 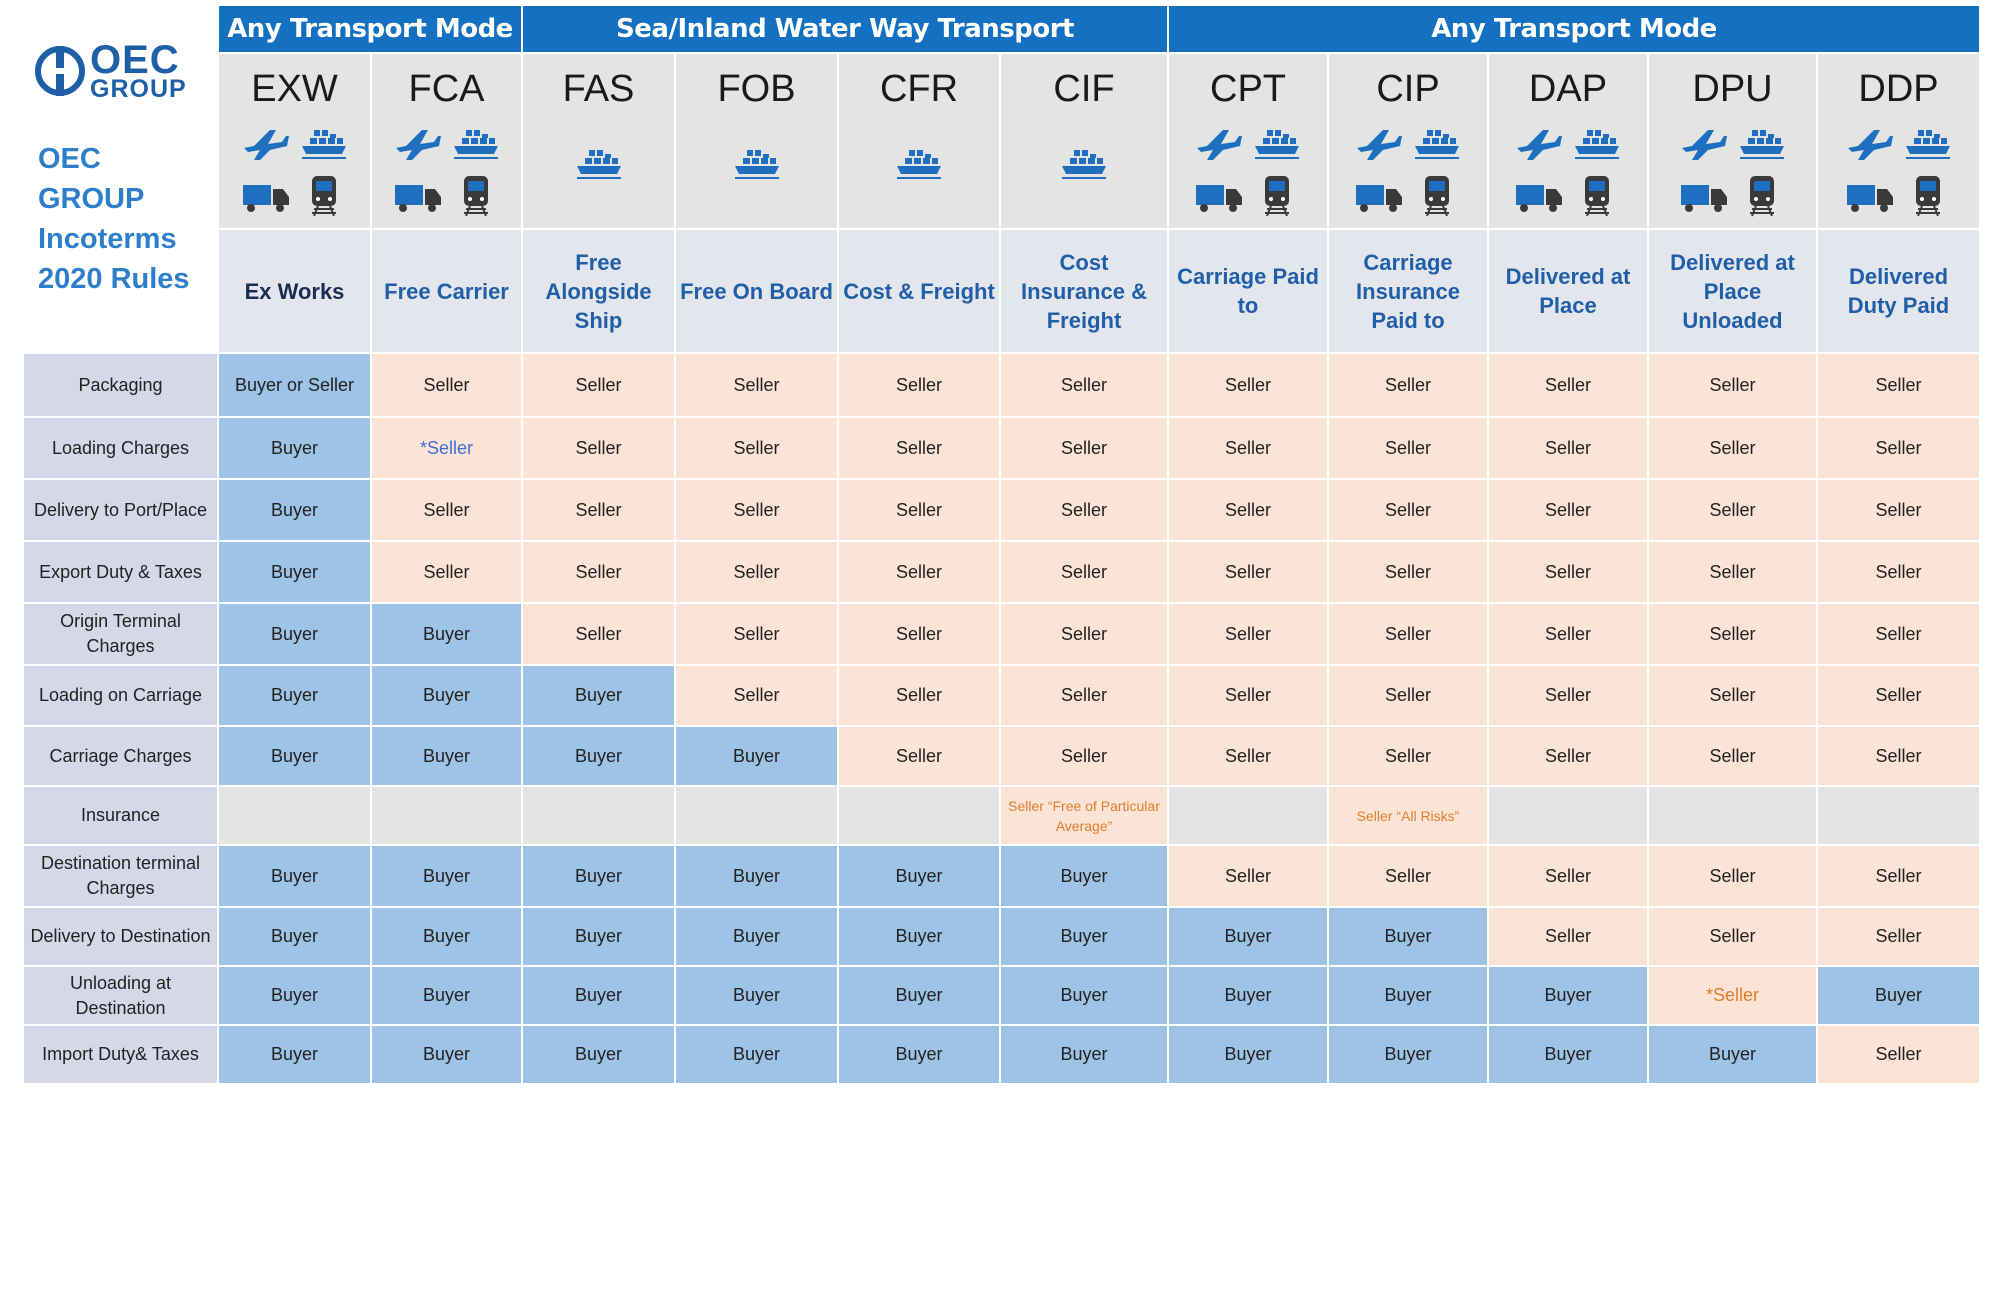 What do you see at coordinates (1732, 89) in the screenshot?
I see `term-code: DPU` at bounding box center [1732, 89].